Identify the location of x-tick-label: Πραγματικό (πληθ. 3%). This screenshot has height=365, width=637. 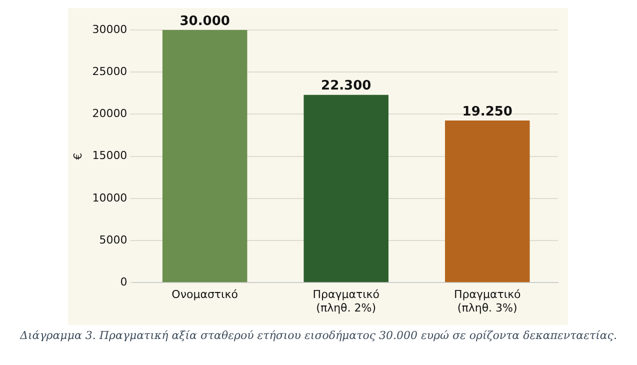
(488, 301).